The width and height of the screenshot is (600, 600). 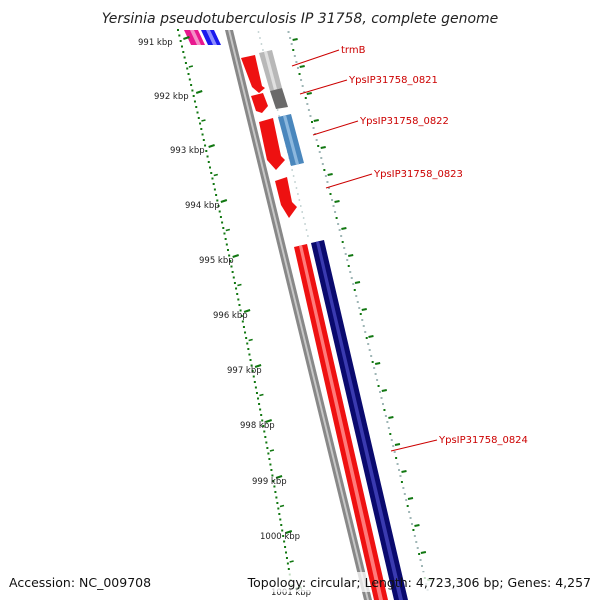 What do you see at coordinates (253, 74) in the screenshot?
I see `gene-trmB-arrow` at bounding box center [253, 74].